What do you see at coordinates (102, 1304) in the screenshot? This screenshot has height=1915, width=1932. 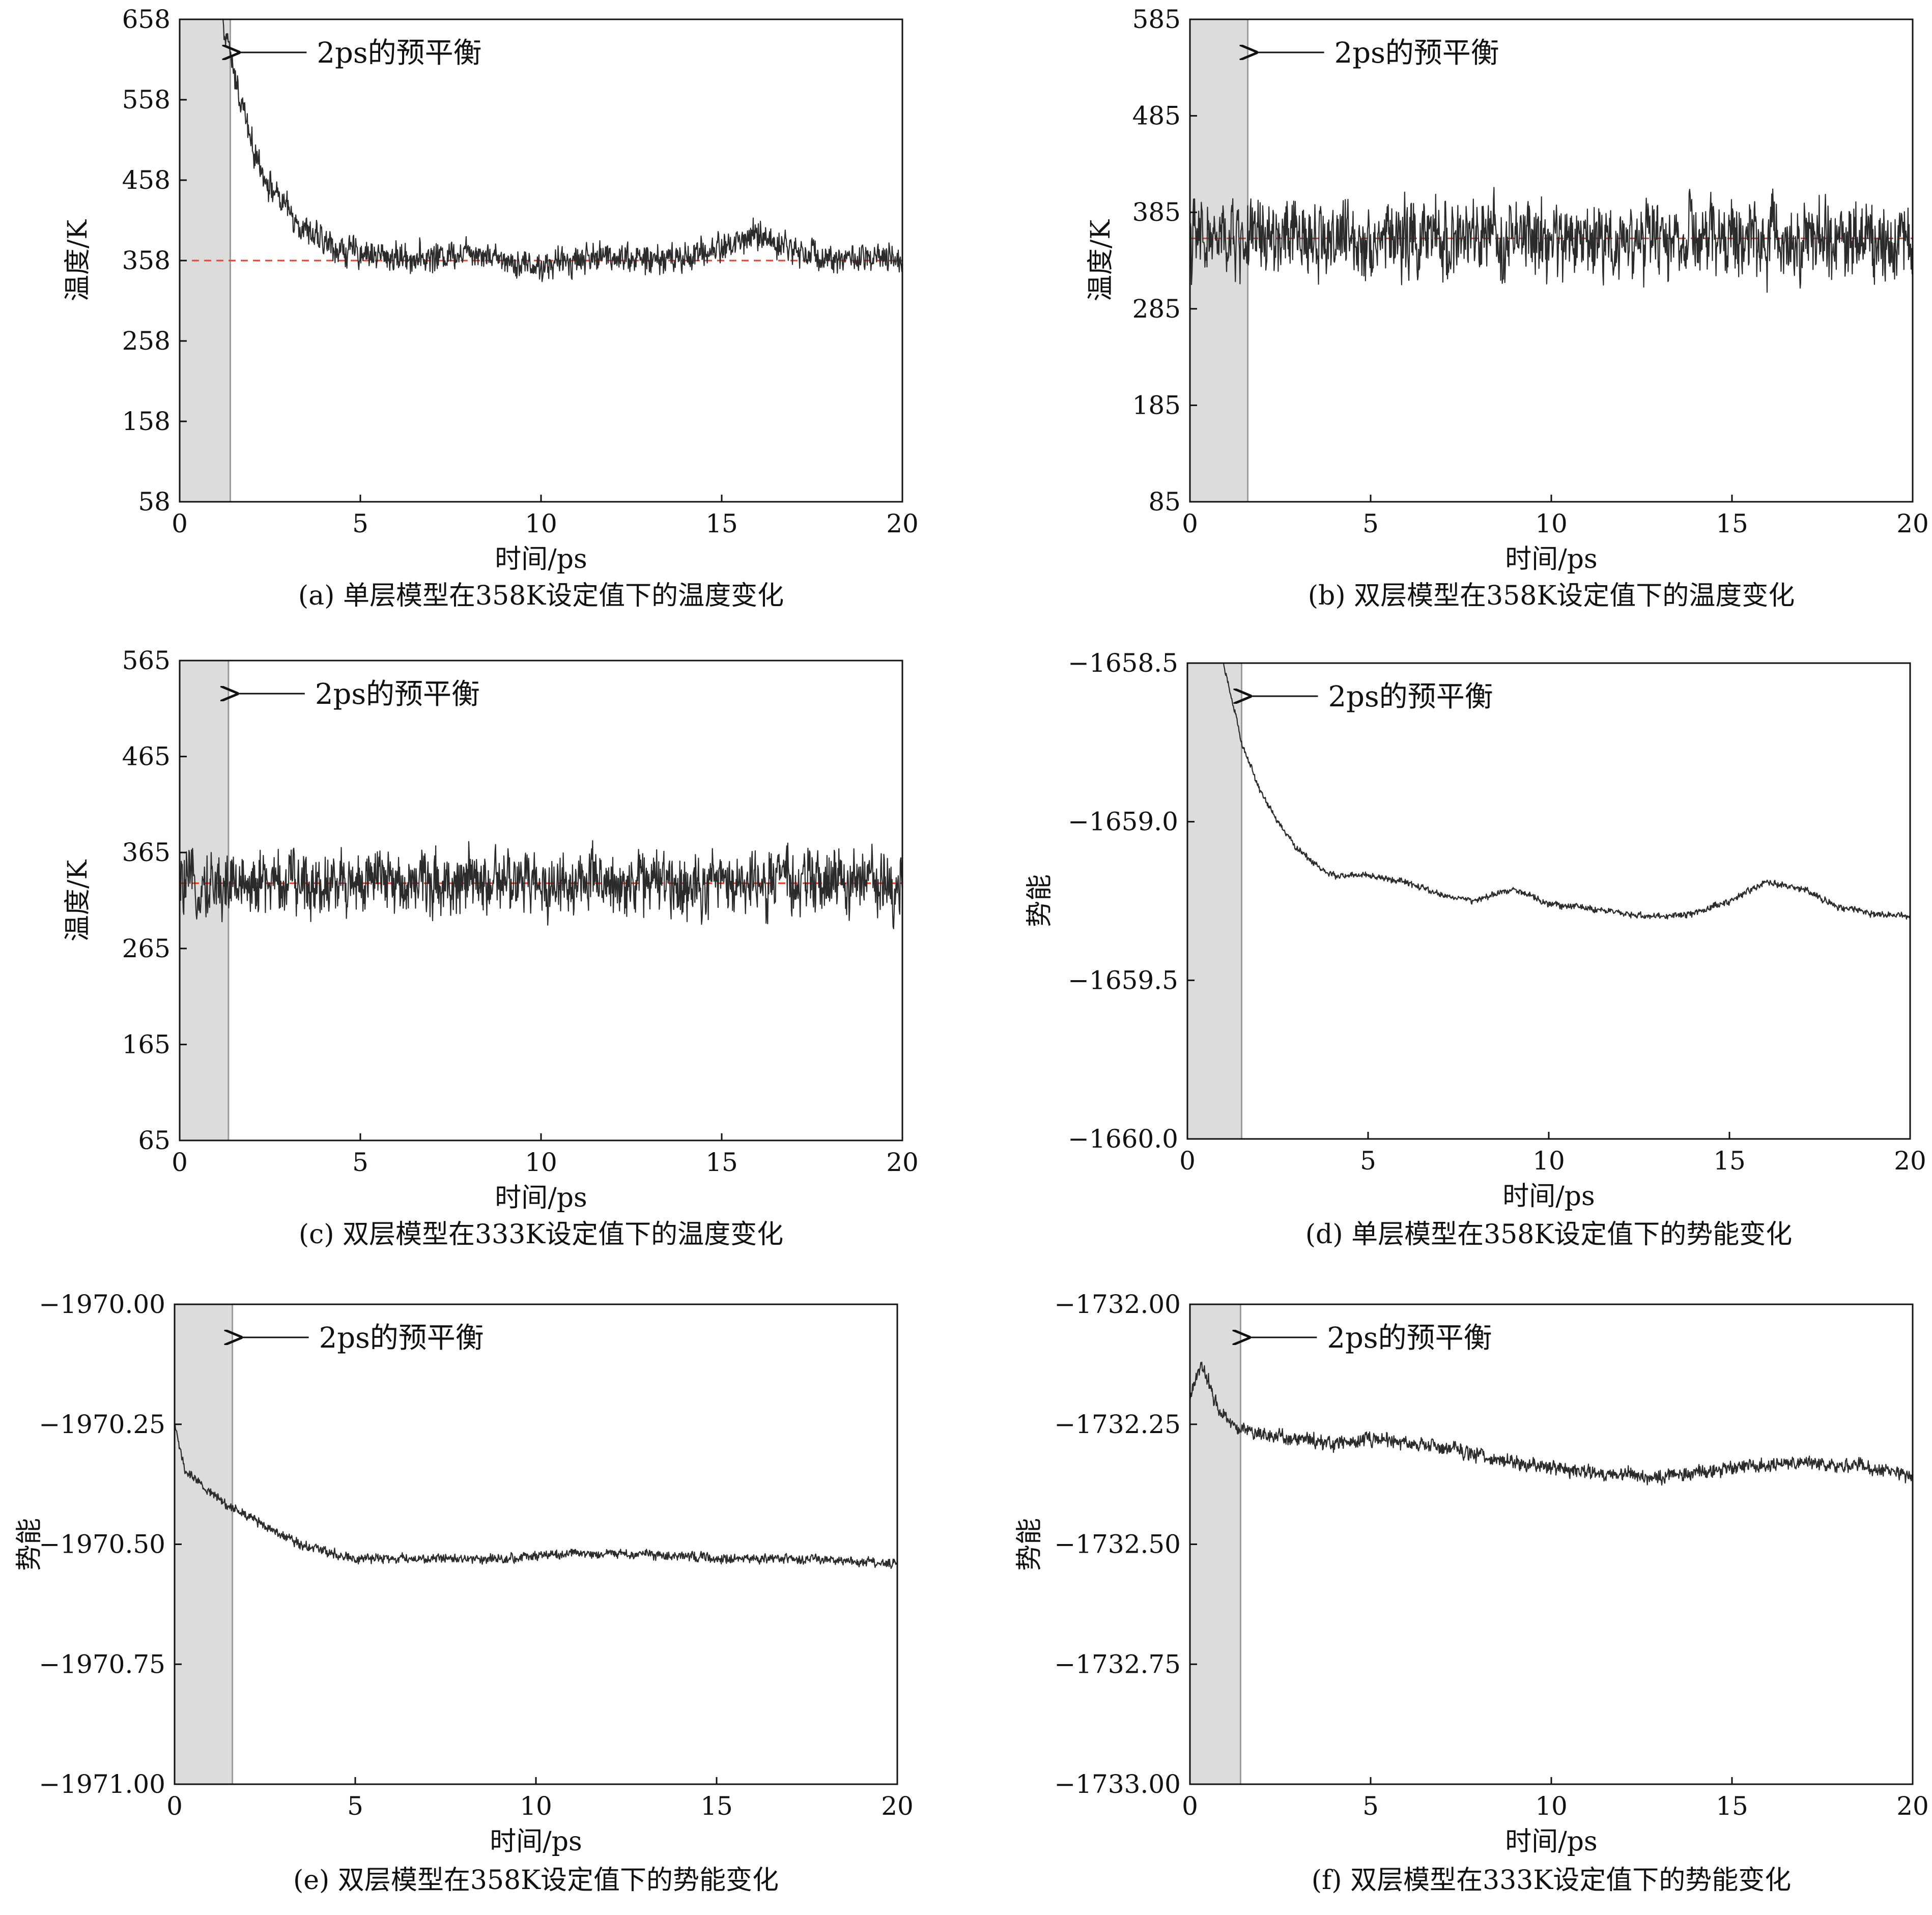 I see `y-tick-label: −1970.00` at bounding box center [102, 1304].